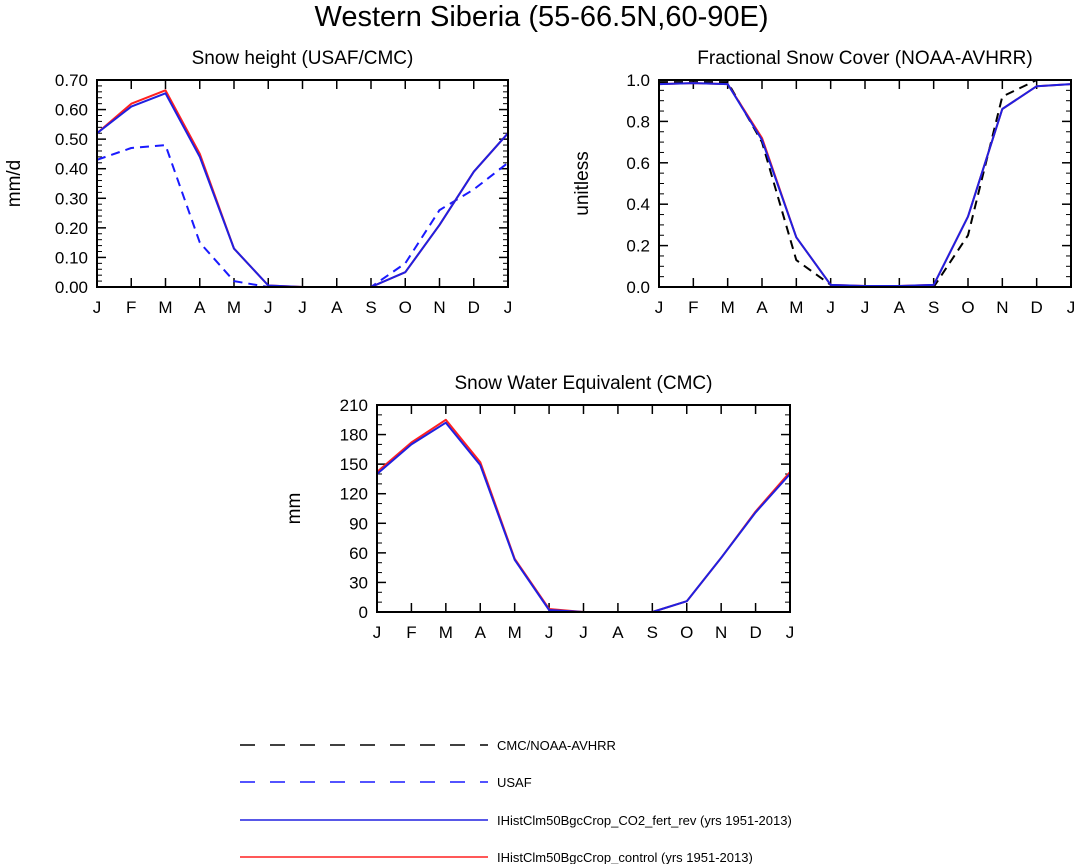 The image size is (1083, 864). I want to click on y-axis-label: mm/d, so click(14, 184).